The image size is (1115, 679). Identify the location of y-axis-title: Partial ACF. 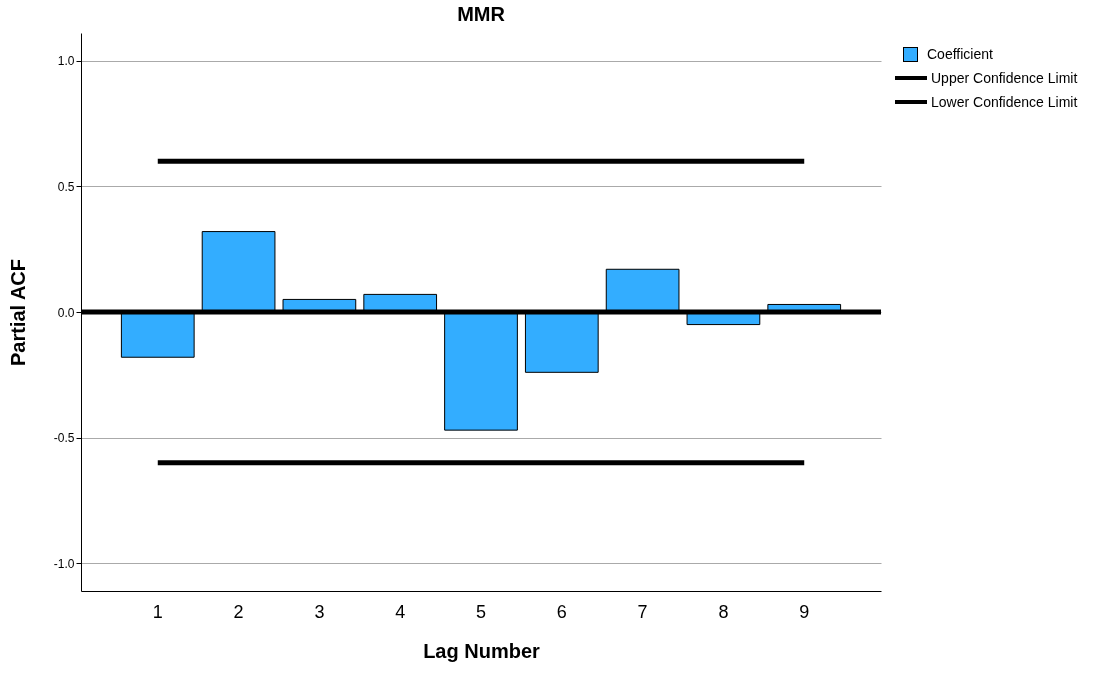
(17, 312).